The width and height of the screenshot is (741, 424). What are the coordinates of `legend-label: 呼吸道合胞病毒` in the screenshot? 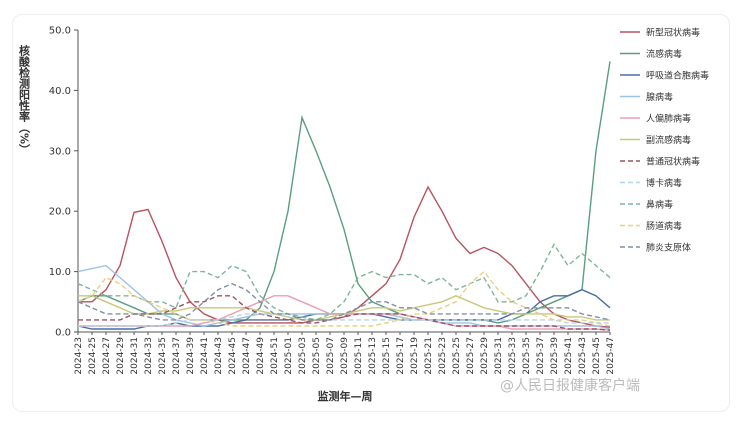 It's located at (677, 76).